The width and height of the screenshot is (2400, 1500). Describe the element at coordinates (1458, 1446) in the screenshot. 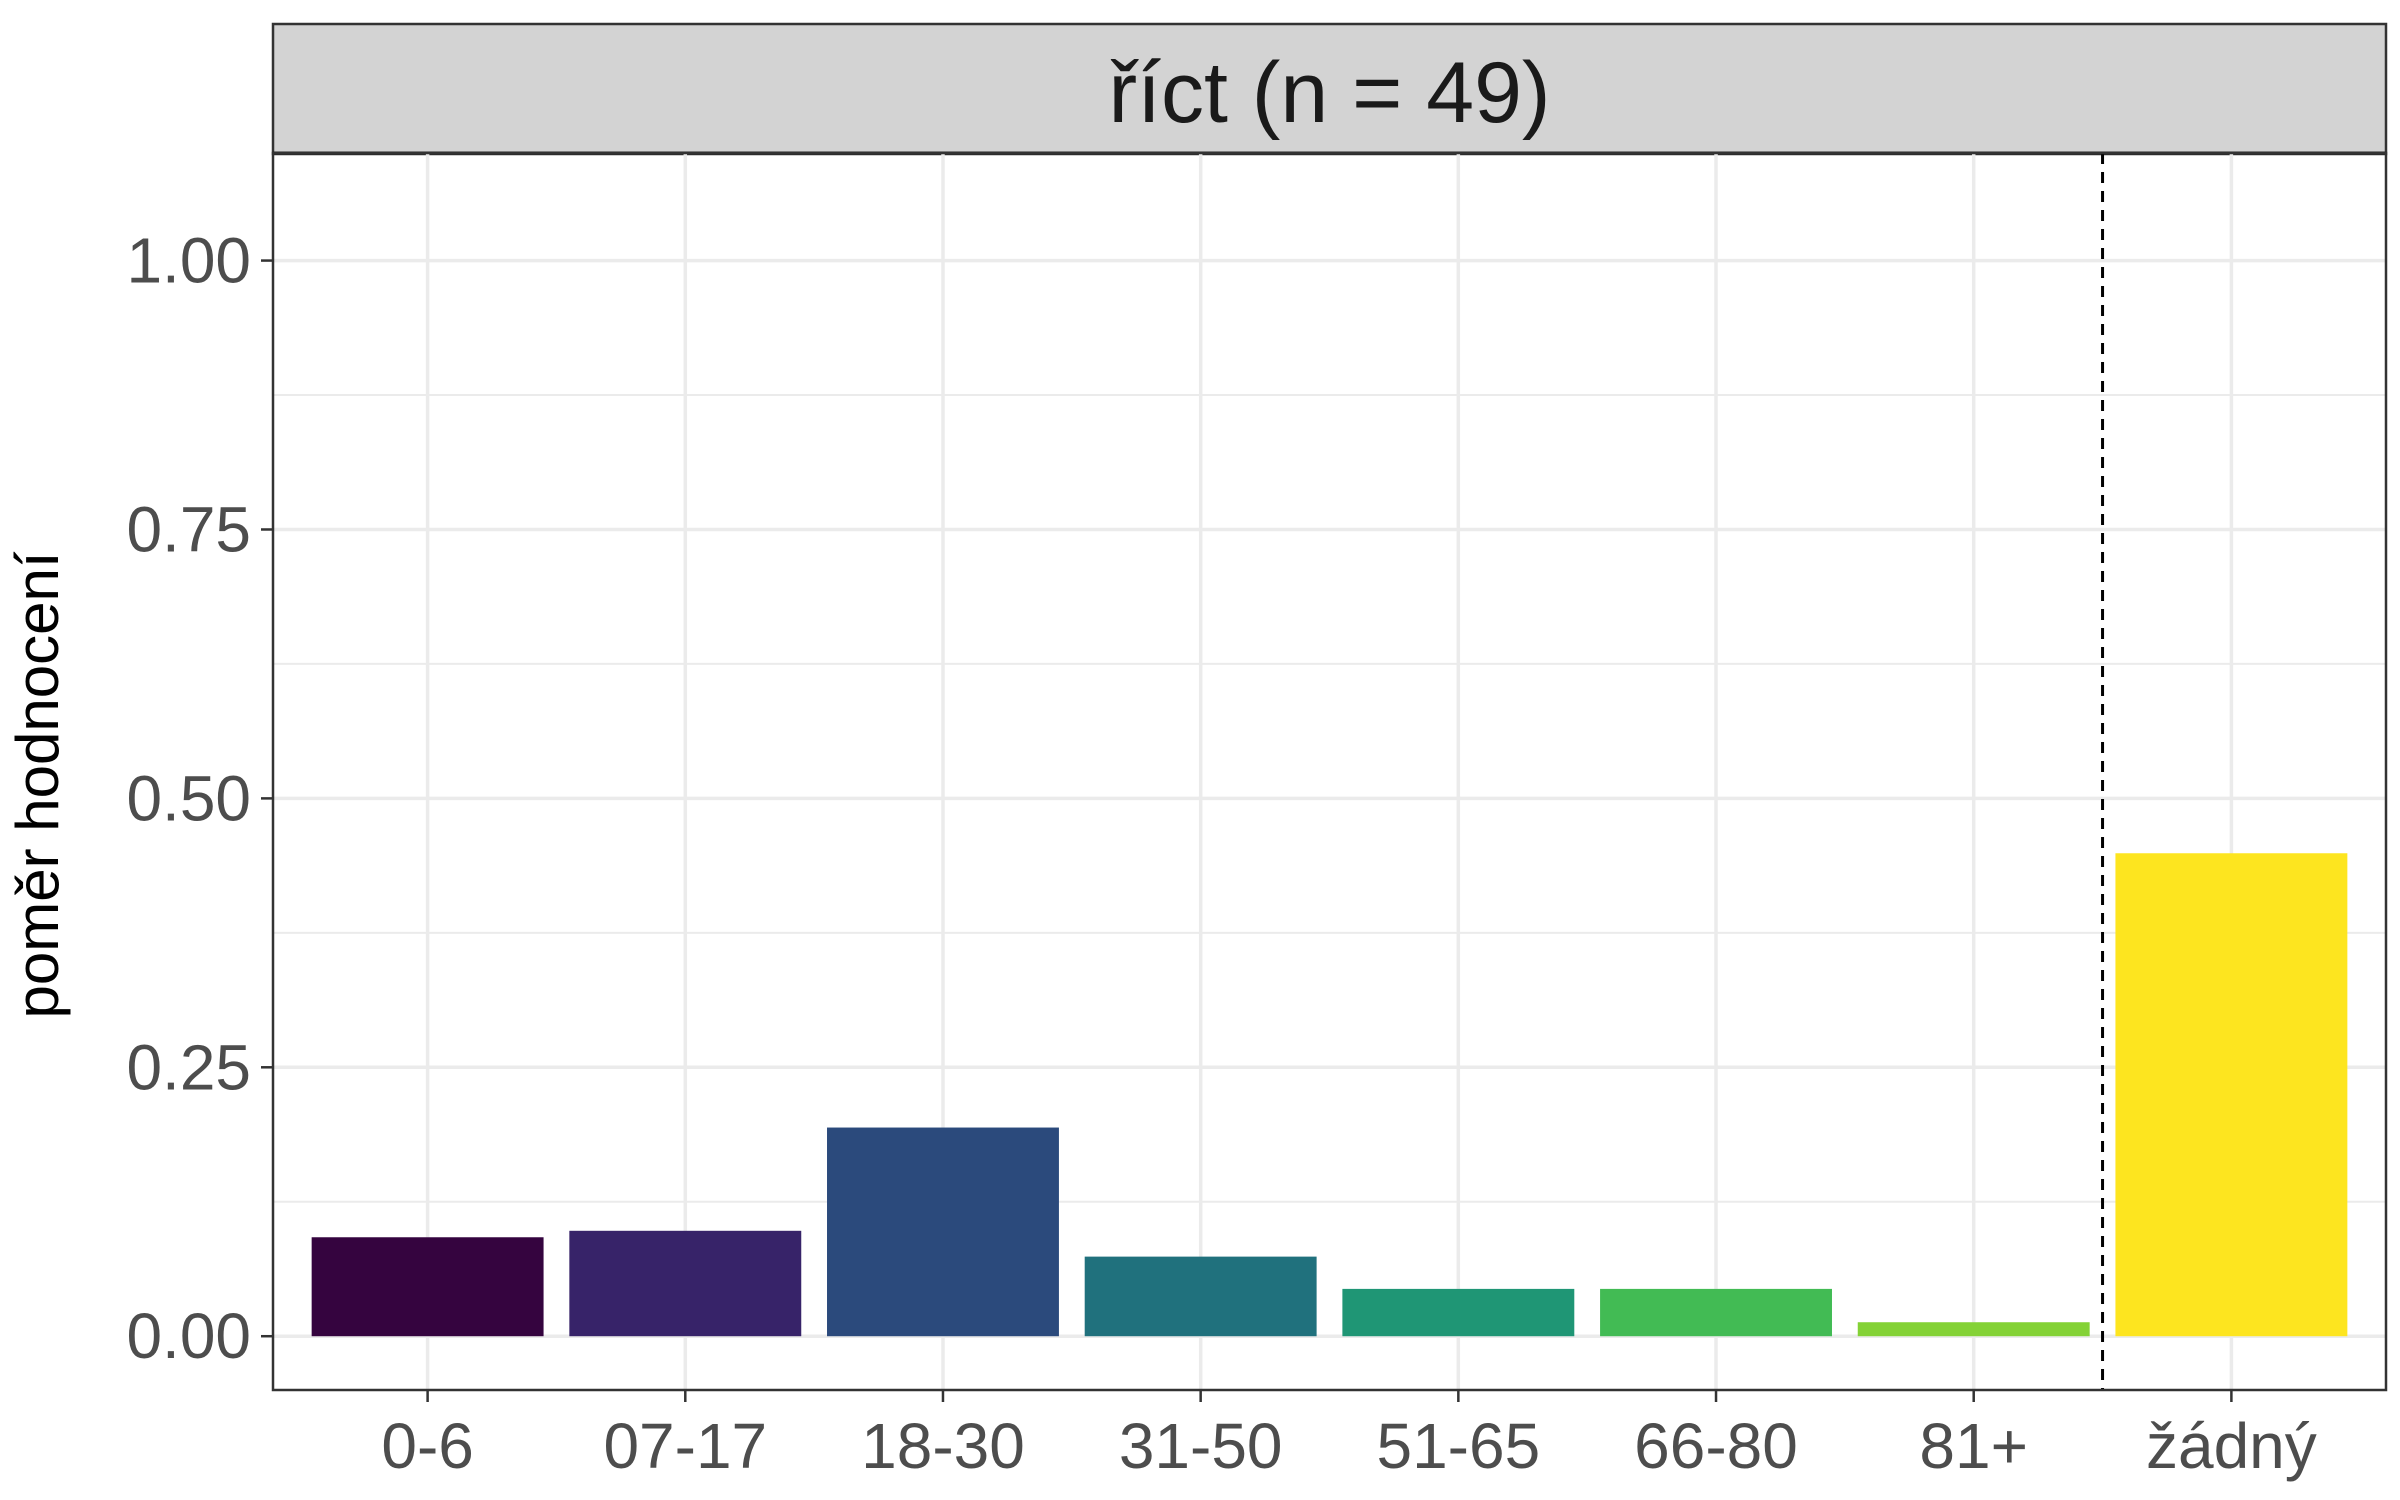

I see `x-tick-label: 51-65` at that location.